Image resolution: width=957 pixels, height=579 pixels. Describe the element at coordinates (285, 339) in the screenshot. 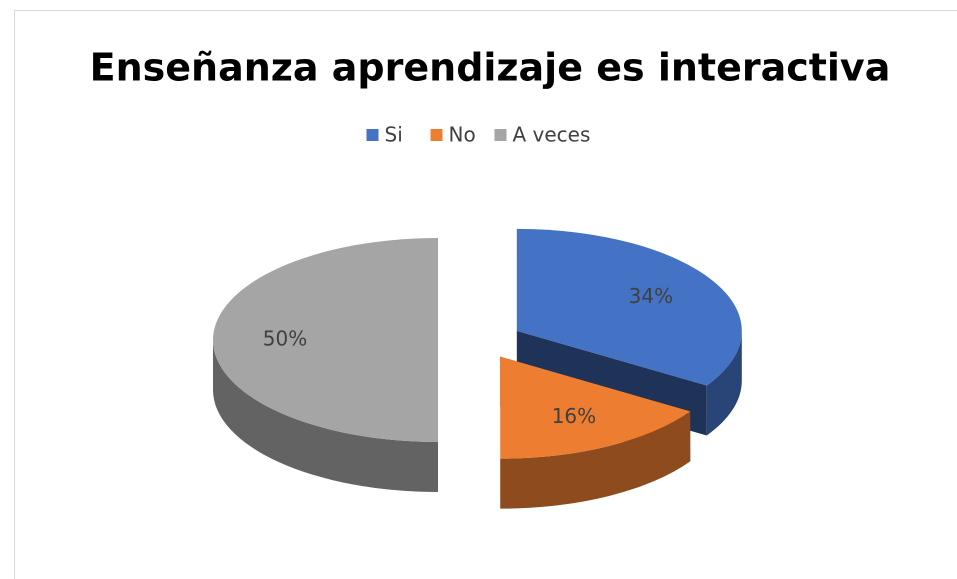

I see `data-label: 50%` at that location.